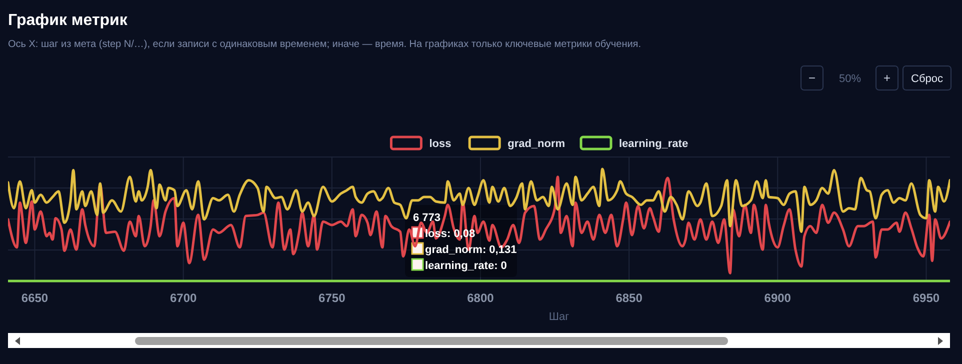 This screenshot has height=364, width=962. I want to click on legend-label: learning_rate, so click(653, 144).